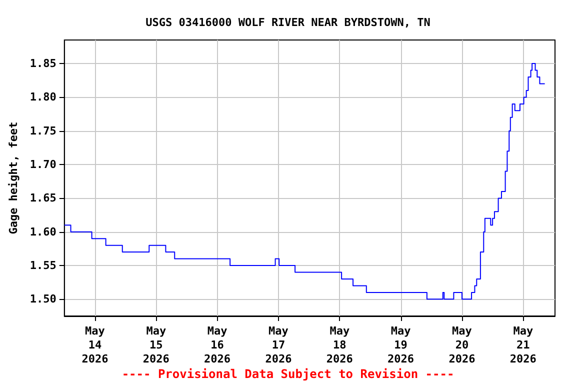  Describe the element at coordinates (340, 345) in the screenshot. I see `x-tick-label: May 18 2026` at that location.